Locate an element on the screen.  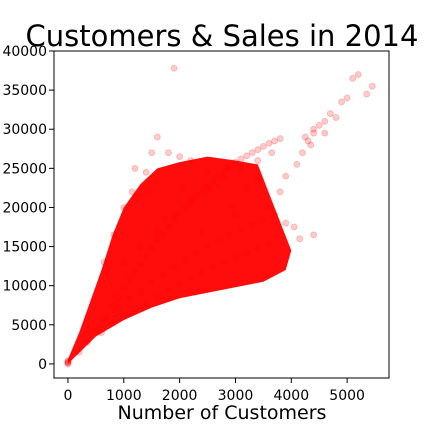
y-tick-label: 5000 is located at coordinates (29, 326).